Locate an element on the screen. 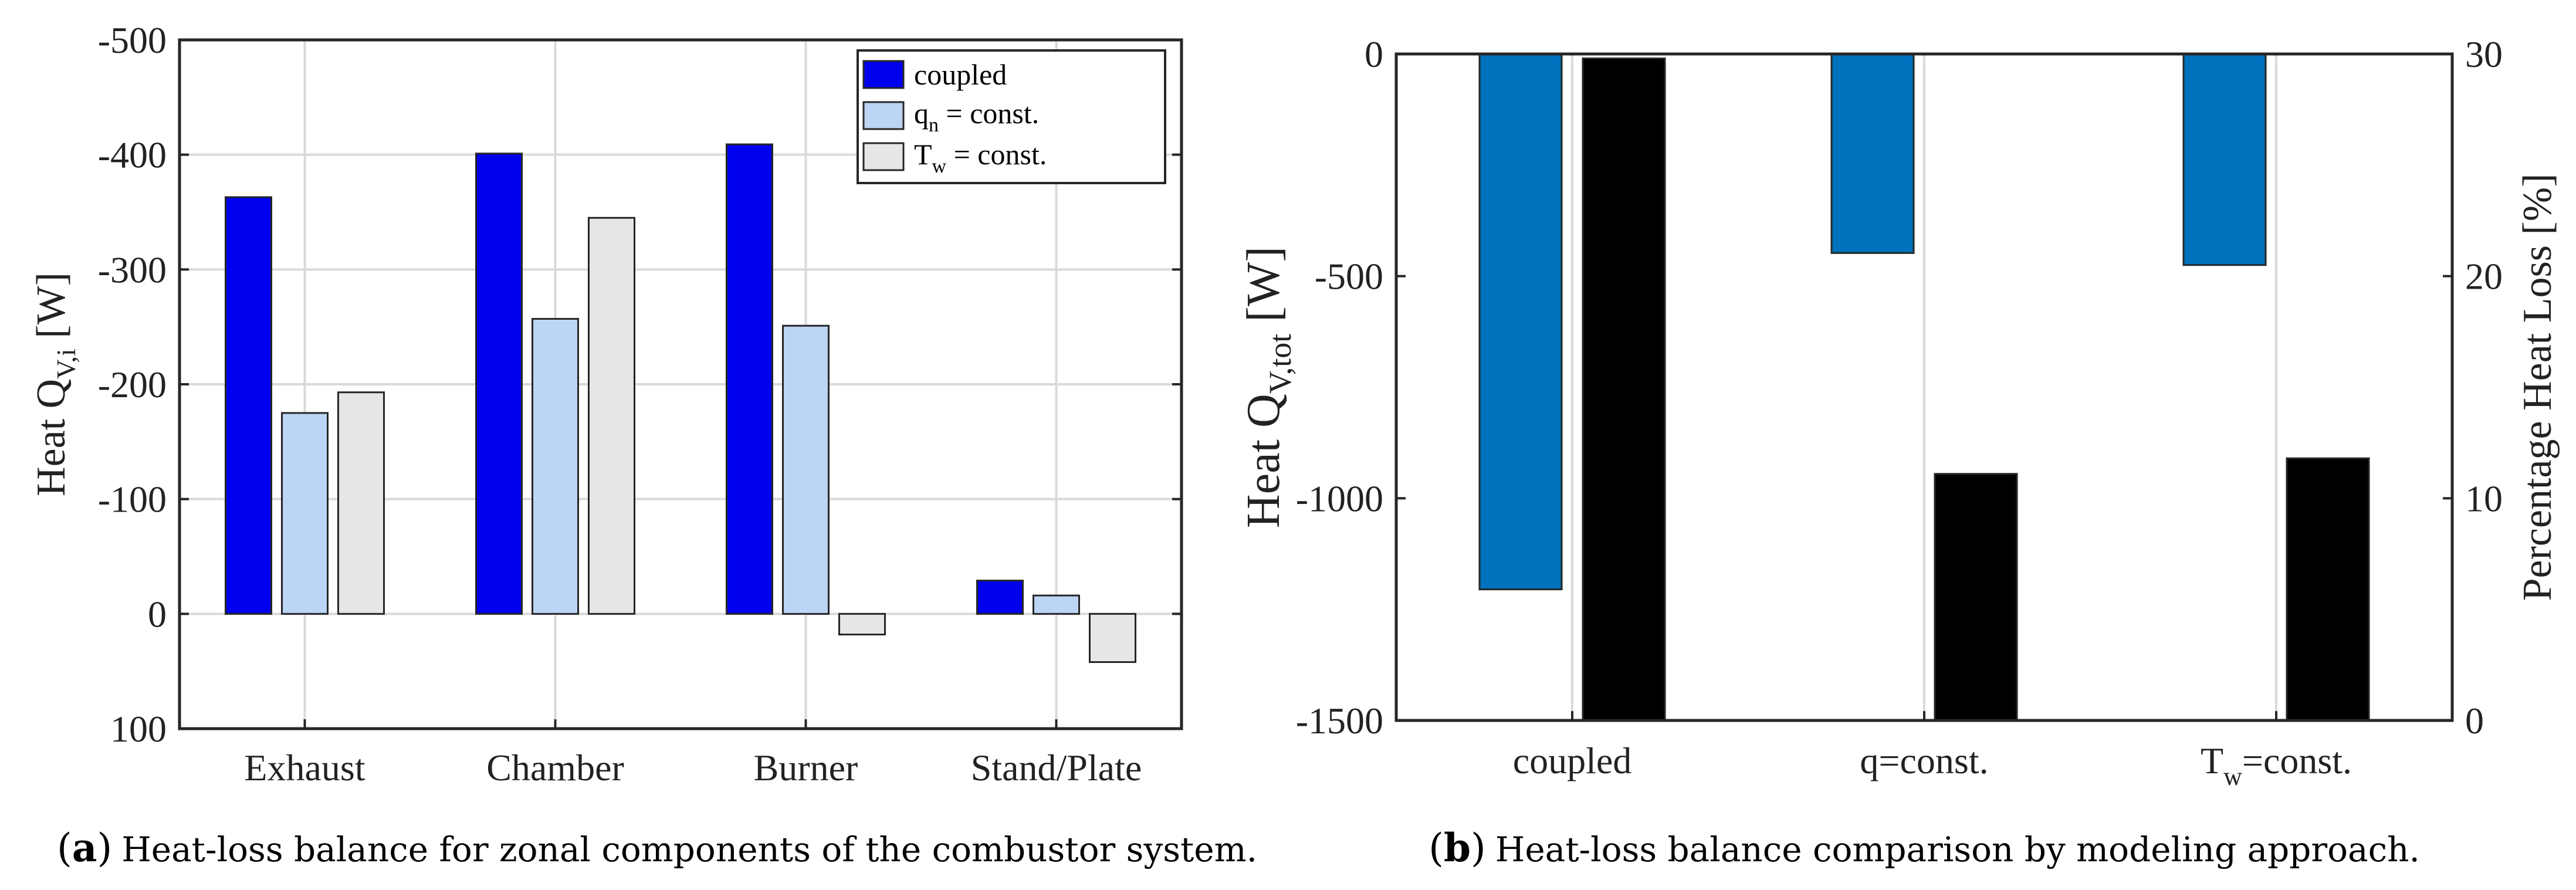 The image size is (2576, 890). panel-b-left-y-label: Heat QV,tot [W] is located at coordinates (1268, 387).